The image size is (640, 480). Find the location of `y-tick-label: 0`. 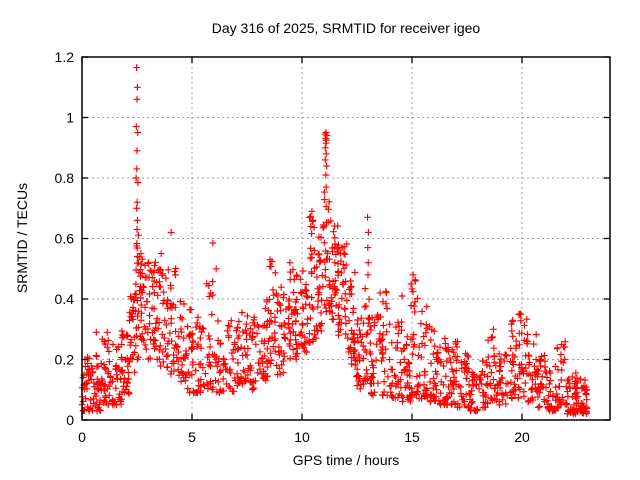

y-tick-label: 0 is located at coordinates (70, 420).